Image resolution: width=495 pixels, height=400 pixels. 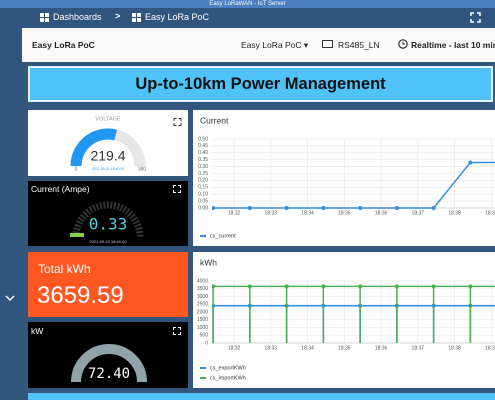 What do you see at coordinates (202, 312) in the screenshot?
I see `y-tick-label: 2000` at bounding box center [202, 312].